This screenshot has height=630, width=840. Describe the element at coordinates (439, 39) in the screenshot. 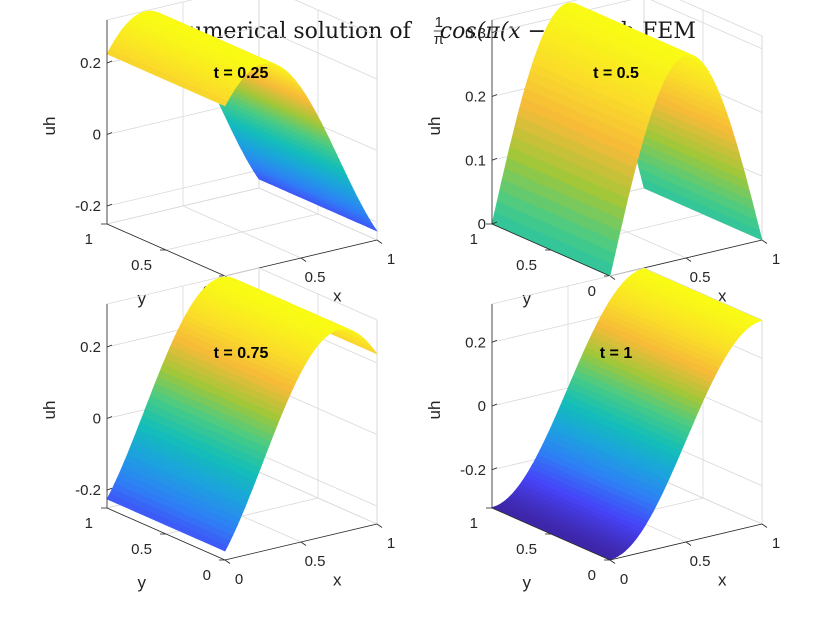

I see `title-fraction-denominator: π` at that location.